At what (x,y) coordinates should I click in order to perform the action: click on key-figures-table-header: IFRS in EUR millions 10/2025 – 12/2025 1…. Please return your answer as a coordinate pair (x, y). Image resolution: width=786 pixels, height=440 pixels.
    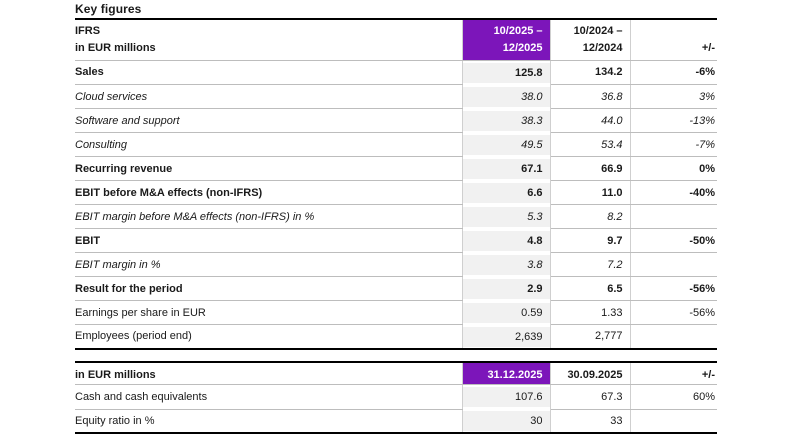
    Looking at the image, I should click on (396, 39).